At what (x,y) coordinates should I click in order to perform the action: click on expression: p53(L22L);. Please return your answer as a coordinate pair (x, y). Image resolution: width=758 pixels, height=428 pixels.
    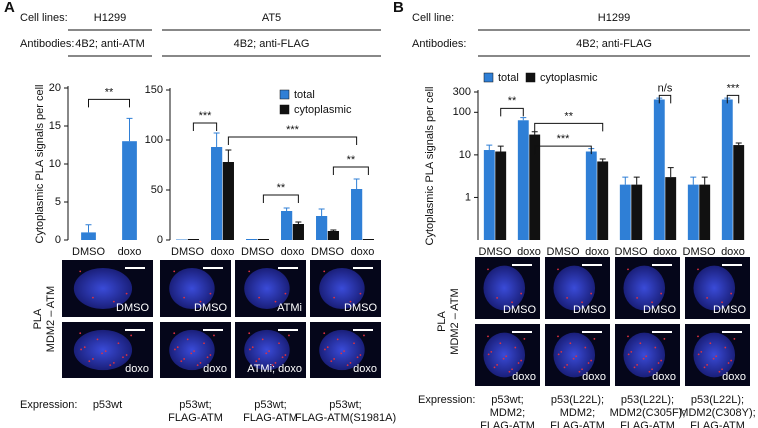
    Looking at the image, I should click on (577, 400).